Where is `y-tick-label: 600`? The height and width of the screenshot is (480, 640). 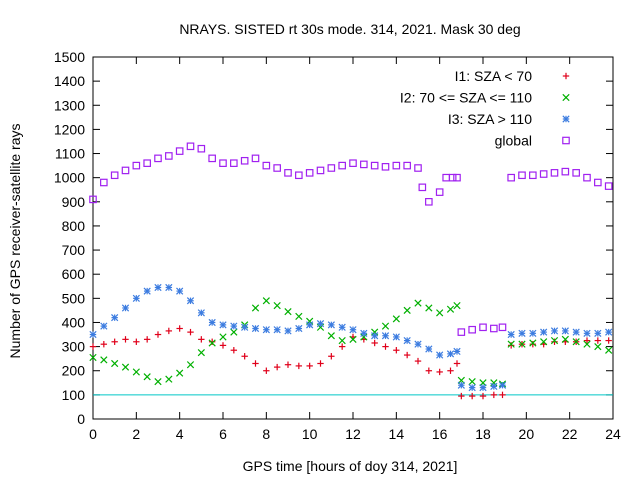 y-tick-label: 600 is located at coordinates (74, 274).